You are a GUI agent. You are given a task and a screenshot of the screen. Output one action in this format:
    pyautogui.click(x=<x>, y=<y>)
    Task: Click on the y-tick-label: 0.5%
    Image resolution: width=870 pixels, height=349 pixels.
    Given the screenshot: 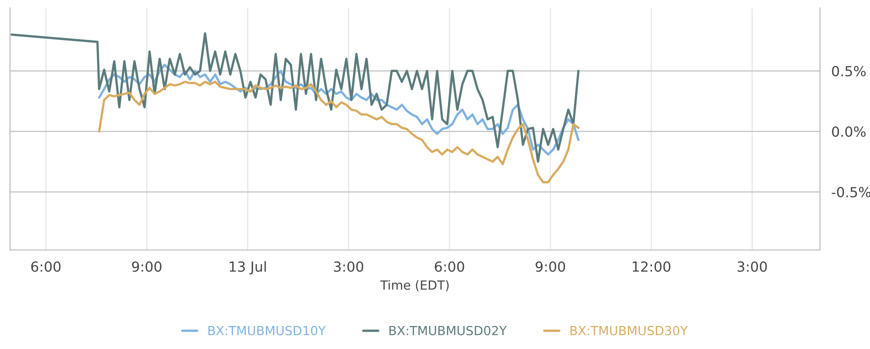 What is the action you would take?
    pyautogui.click(x=849, y=71)
    